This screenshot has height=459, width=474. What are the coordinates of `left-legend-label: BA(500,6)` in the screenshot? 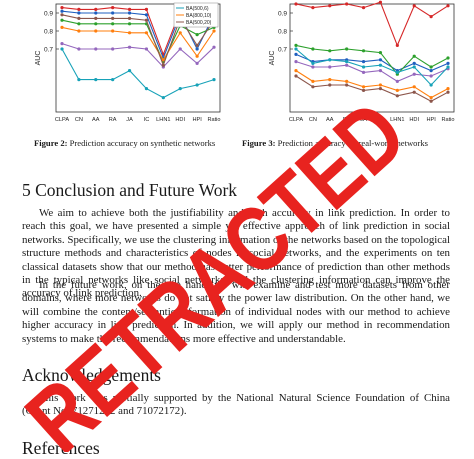 It's located at (197, 9).